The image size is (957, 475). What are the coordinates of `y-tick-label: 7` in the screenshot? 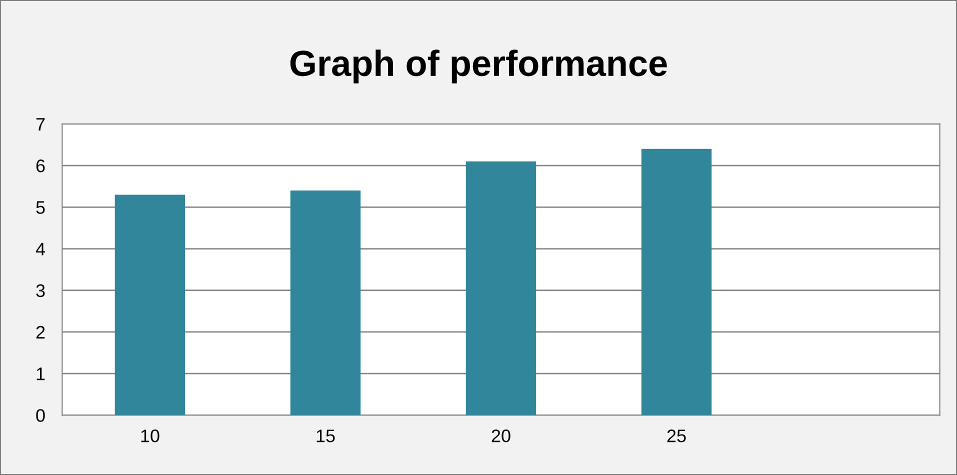 It's located at (40, 124).